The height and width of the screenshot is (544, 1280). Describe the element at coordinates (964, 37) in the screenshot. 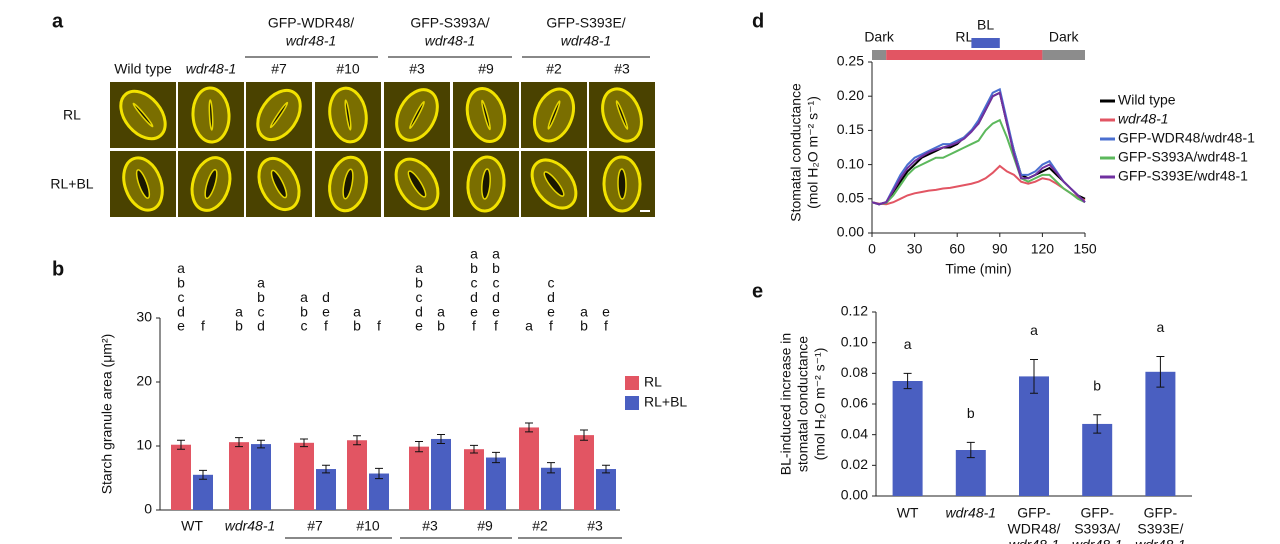

I see `light-period-label: RL` at that location.